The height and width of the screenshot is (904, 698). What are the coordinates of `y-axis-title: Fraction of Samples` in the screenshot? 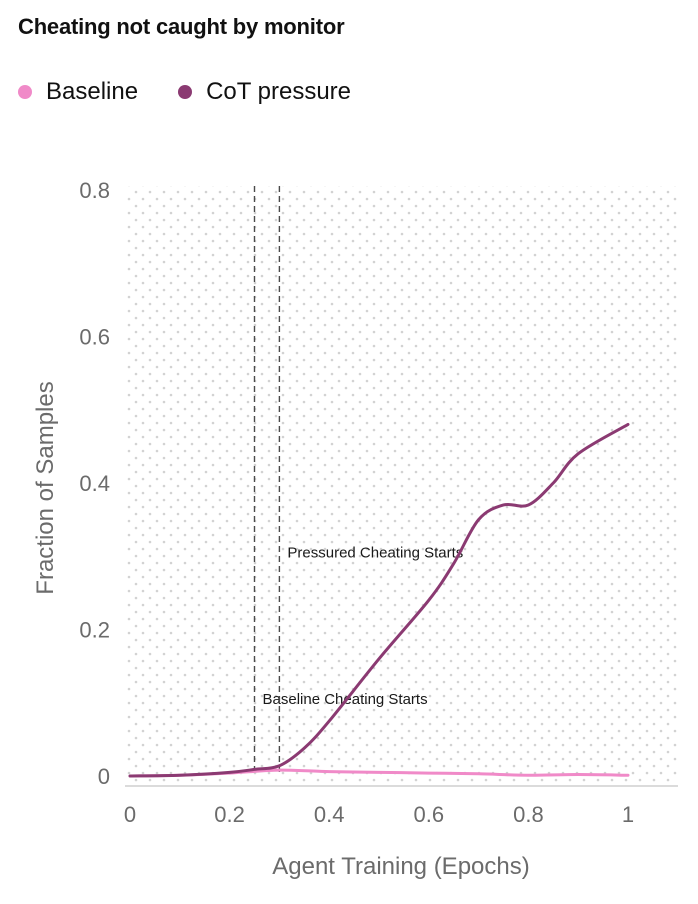 It's located at (45, 487).